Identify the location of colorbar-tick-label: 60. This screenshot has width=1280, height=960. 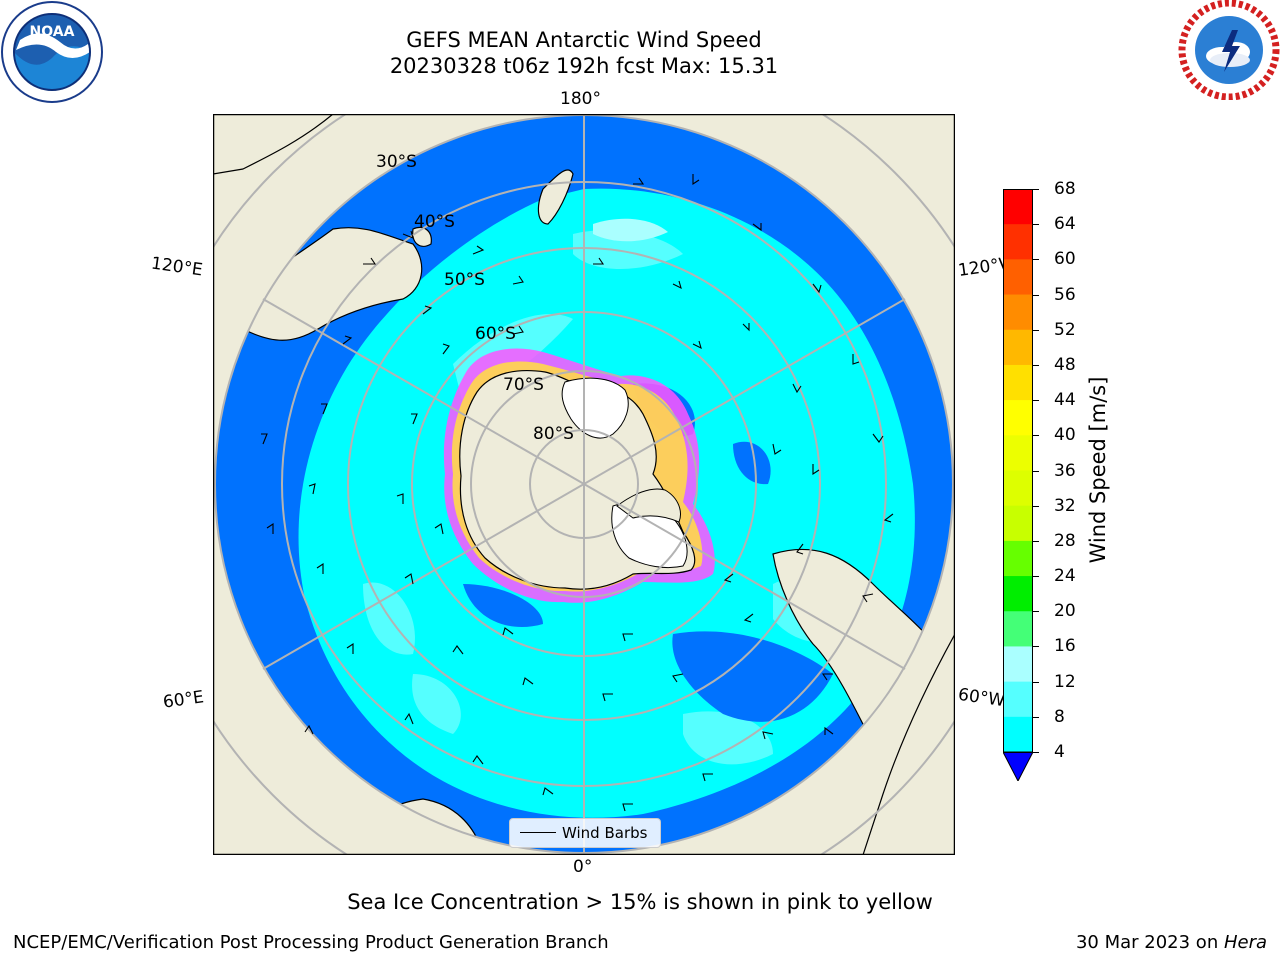
(1065, 259).